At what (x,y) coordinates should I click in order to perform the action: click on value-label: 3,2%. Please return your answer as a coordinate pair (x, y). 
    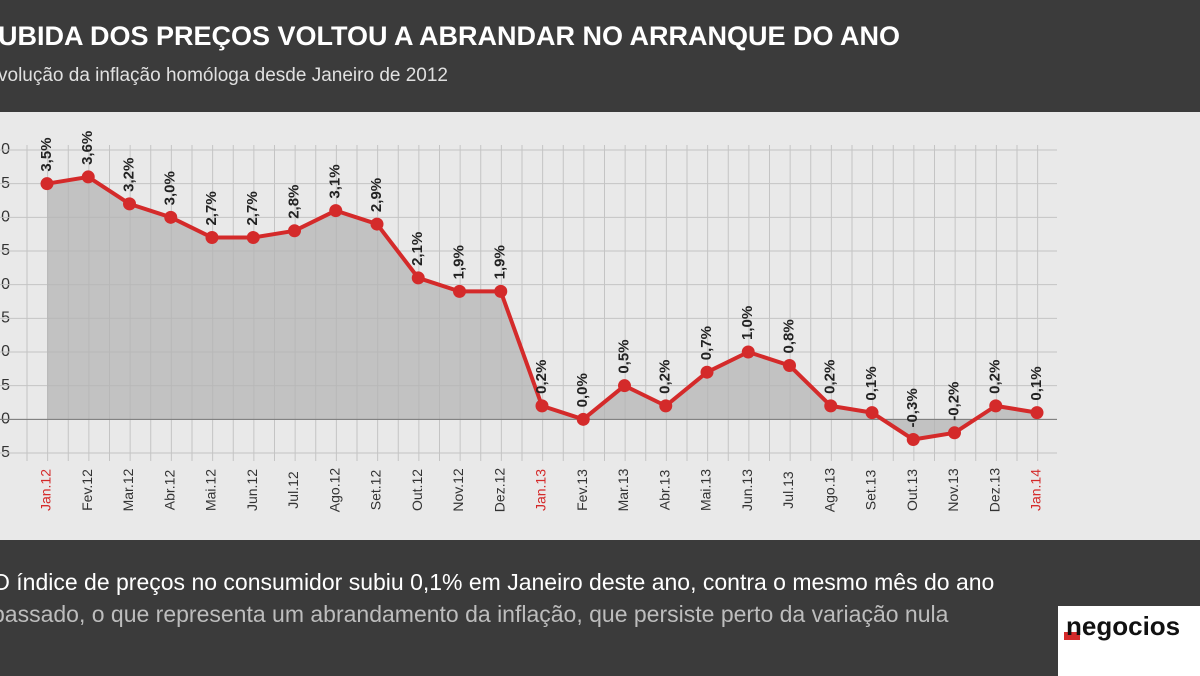
    Looking at the image, I should click on (128, 175).